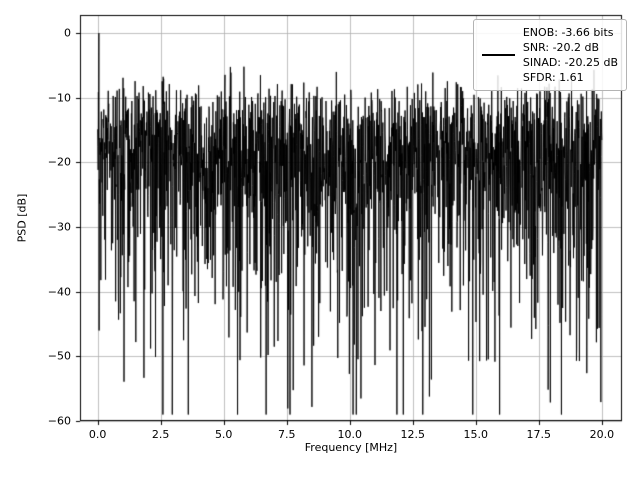 The image size is (640, 480). Describe the element at coordinates (539, 434) in the screenshot. I see `x-tick-label: 17.5` at that location.